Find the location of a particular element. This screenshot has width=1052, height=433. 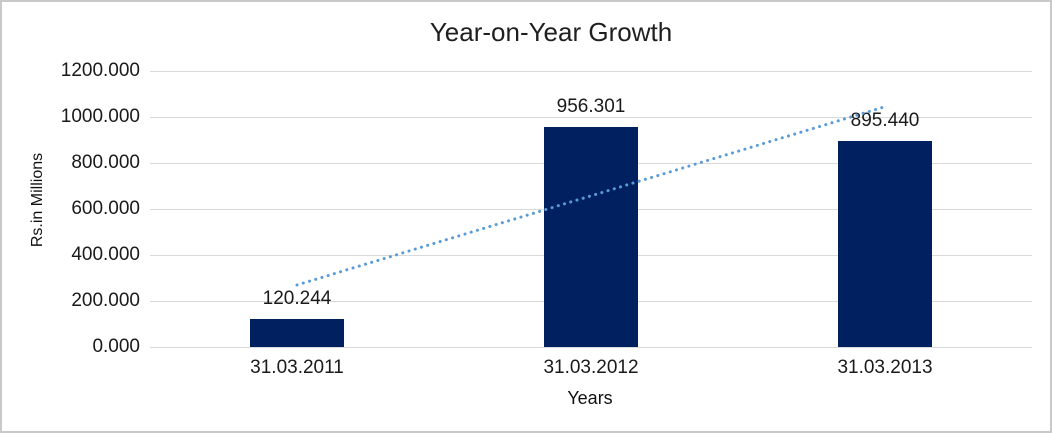

y-tick-label: 800.000 is located at coordinates (105, 162).